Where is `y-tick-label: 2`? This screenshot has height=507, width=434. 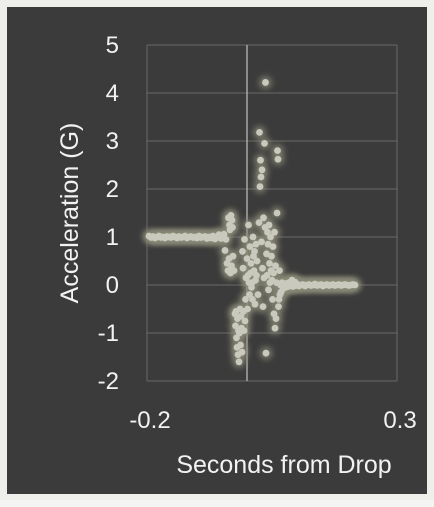
y-tick-label: 2 is located at coordinates (112, 189).